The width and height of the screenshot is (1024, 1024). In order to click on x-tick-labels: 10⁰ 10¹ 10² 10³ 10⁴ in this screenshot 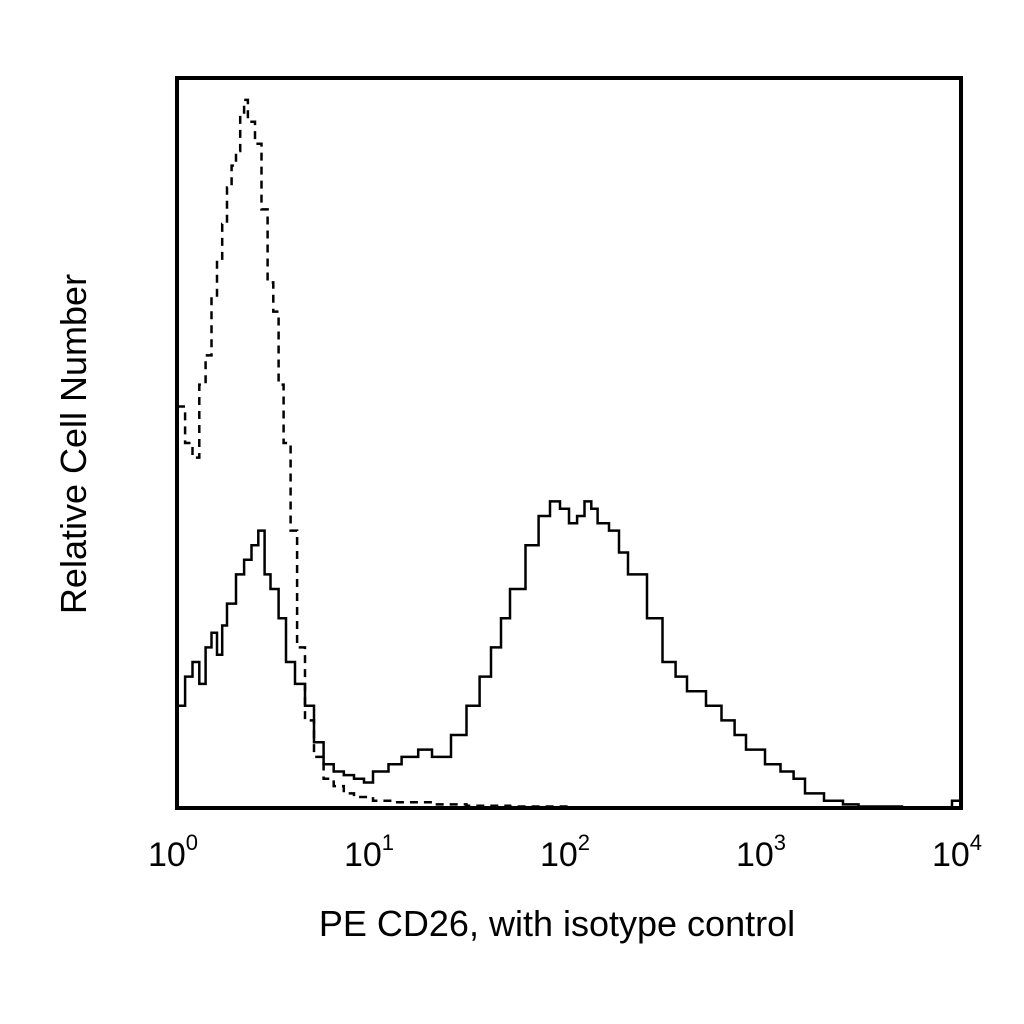, I will do `click(565, 852)`.